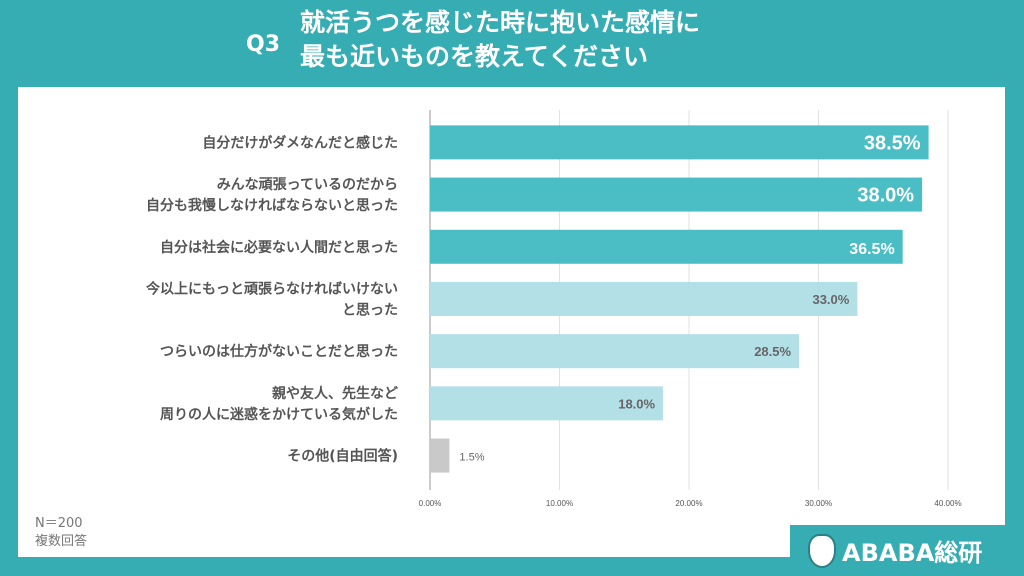 This screenshot has height=576, width=1024. I want to click on page-title: 就活うつを感じた時に抱いた感情に 最も近いものを教えてください, so click(500, 39).